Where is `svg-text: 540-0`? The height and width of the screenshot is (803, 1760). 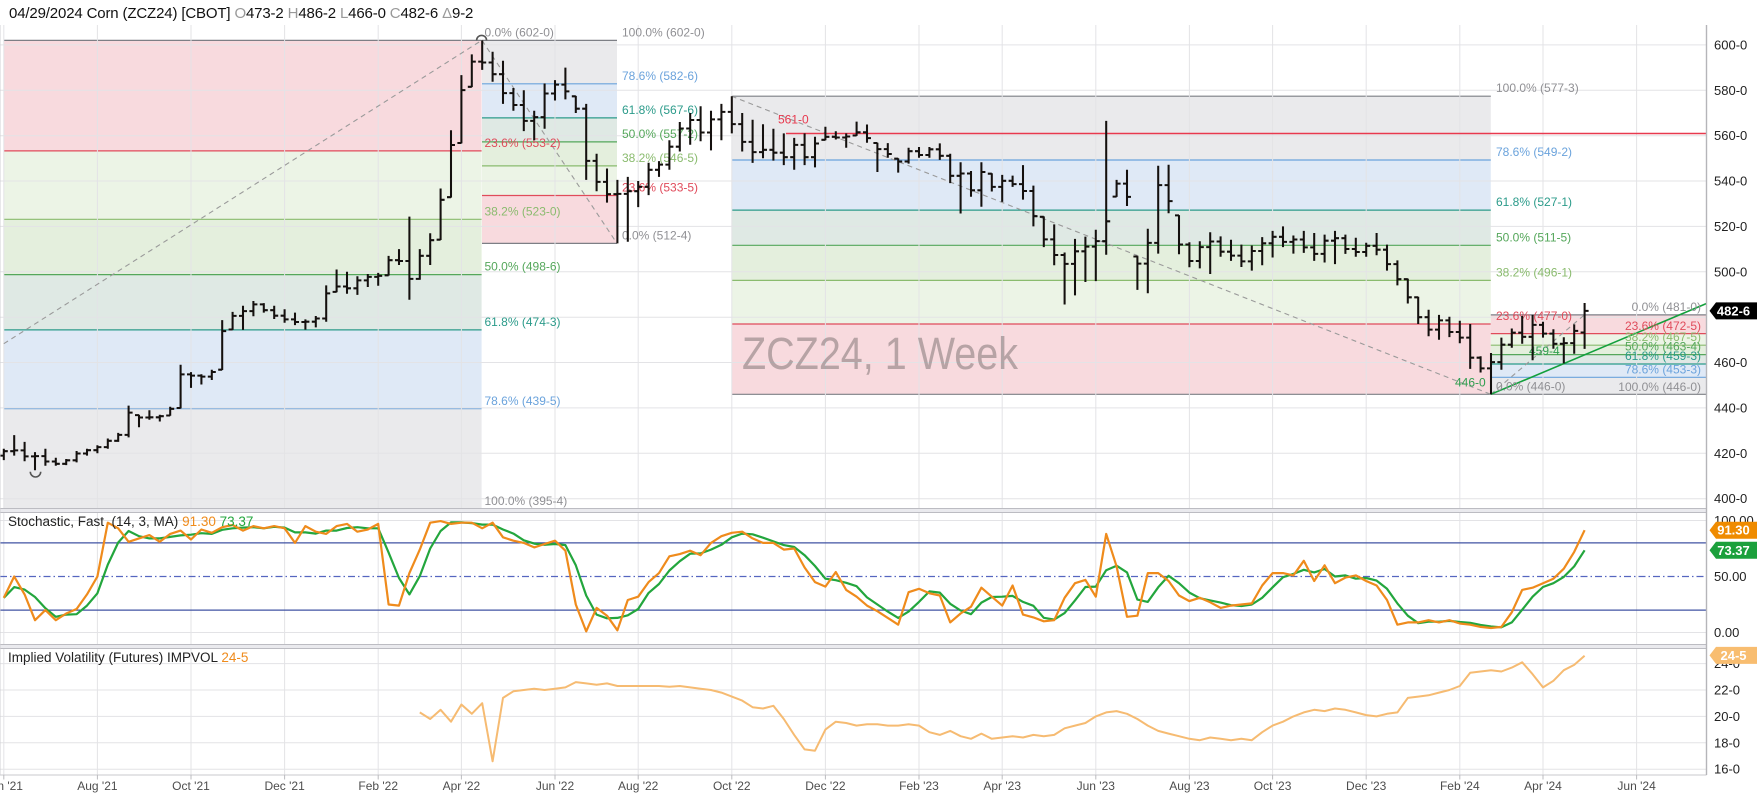 svg-text: 540-0 is located at coordinates (1730, 181).